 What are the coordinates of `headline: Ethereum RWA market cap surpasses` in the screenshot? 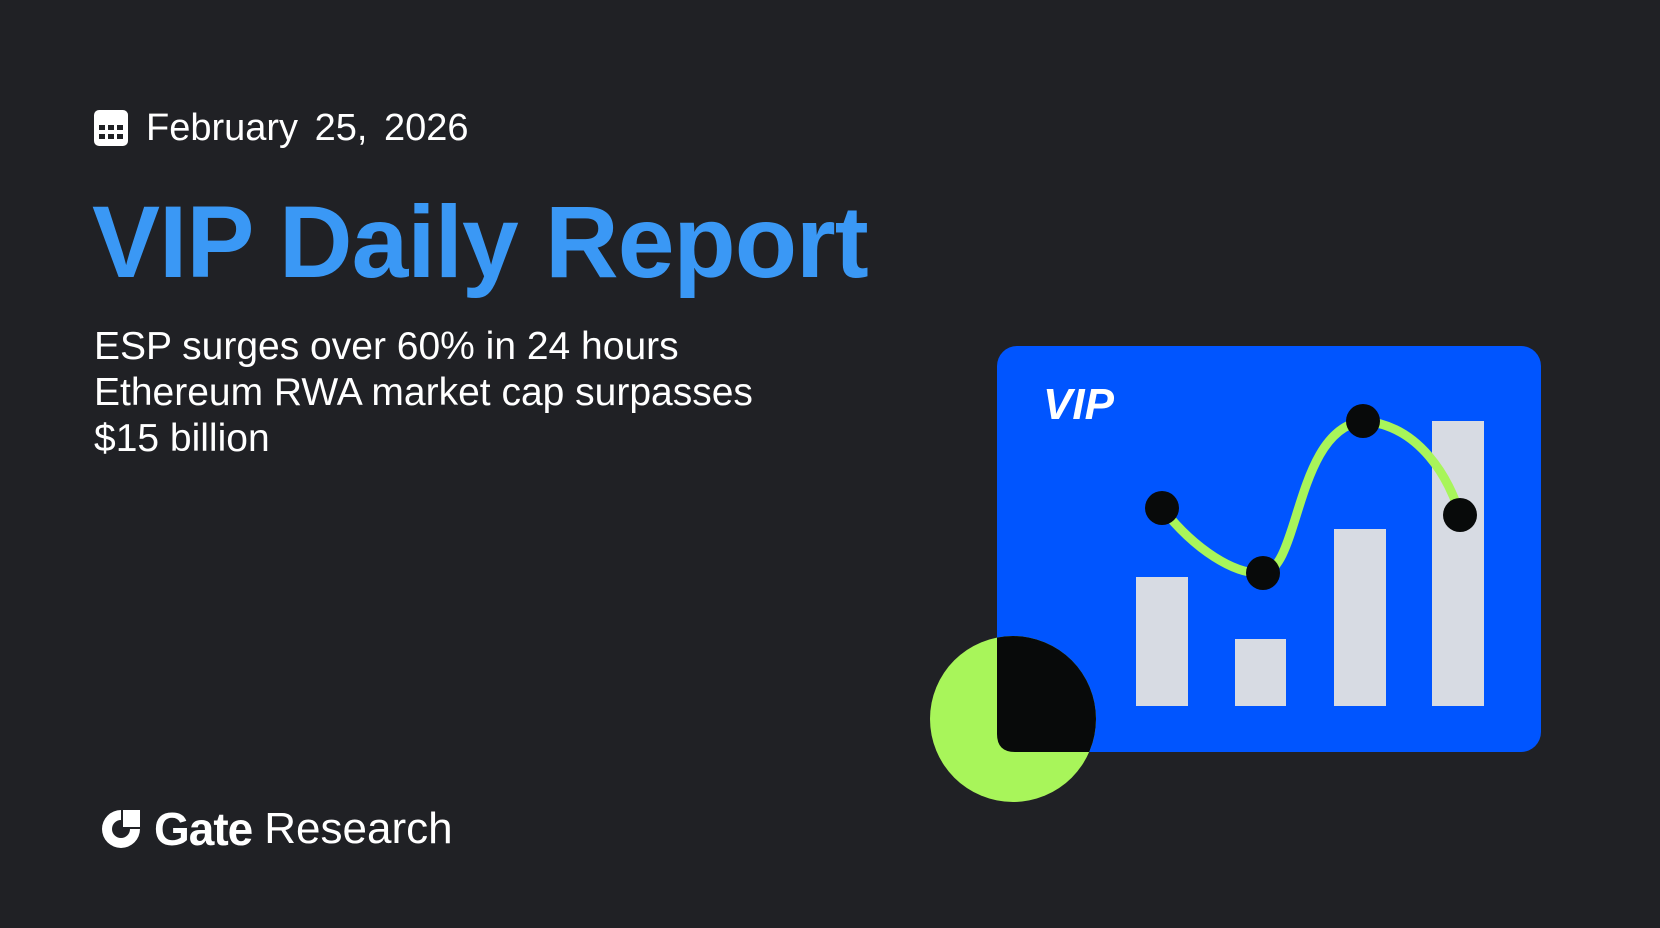 It's located at (423, 392).